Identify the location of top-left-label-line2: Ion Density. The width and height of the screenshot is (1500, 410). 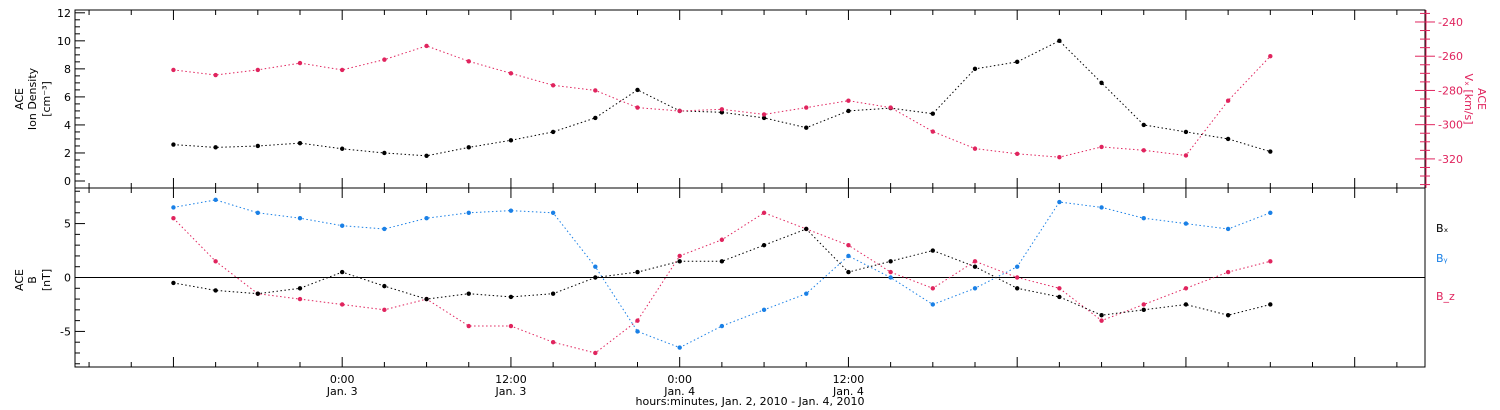
(32, 98).